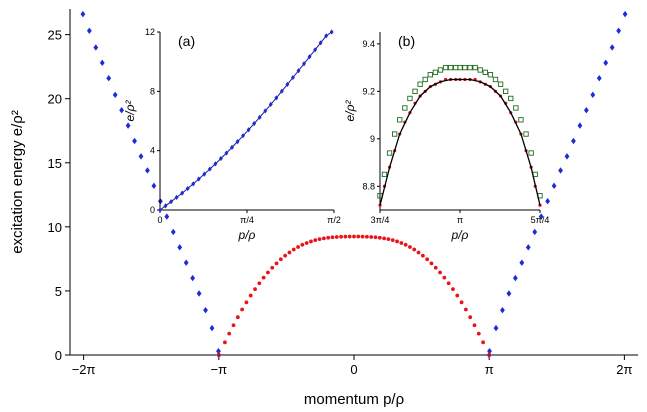 This screenshot has width=647, height=412. Describe the element at coordinates (368, 186) in the screenshot. I see `y-tick-label: 8.8` at that location.